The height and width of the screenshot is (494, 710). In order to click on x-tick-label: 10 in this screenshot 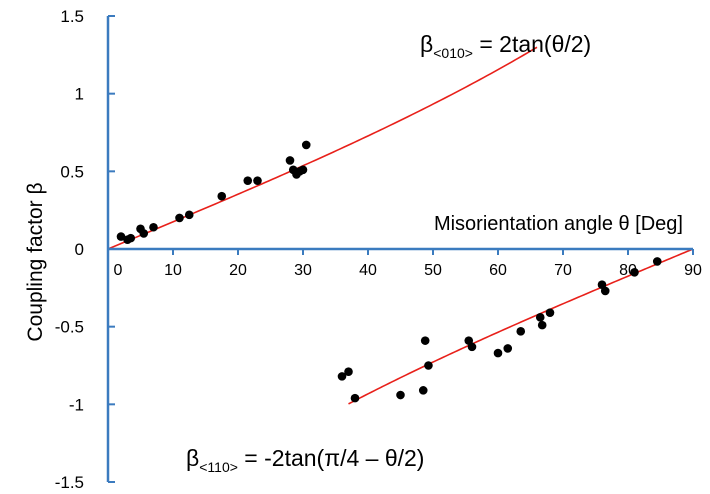, I will do `click(173, 270)`.